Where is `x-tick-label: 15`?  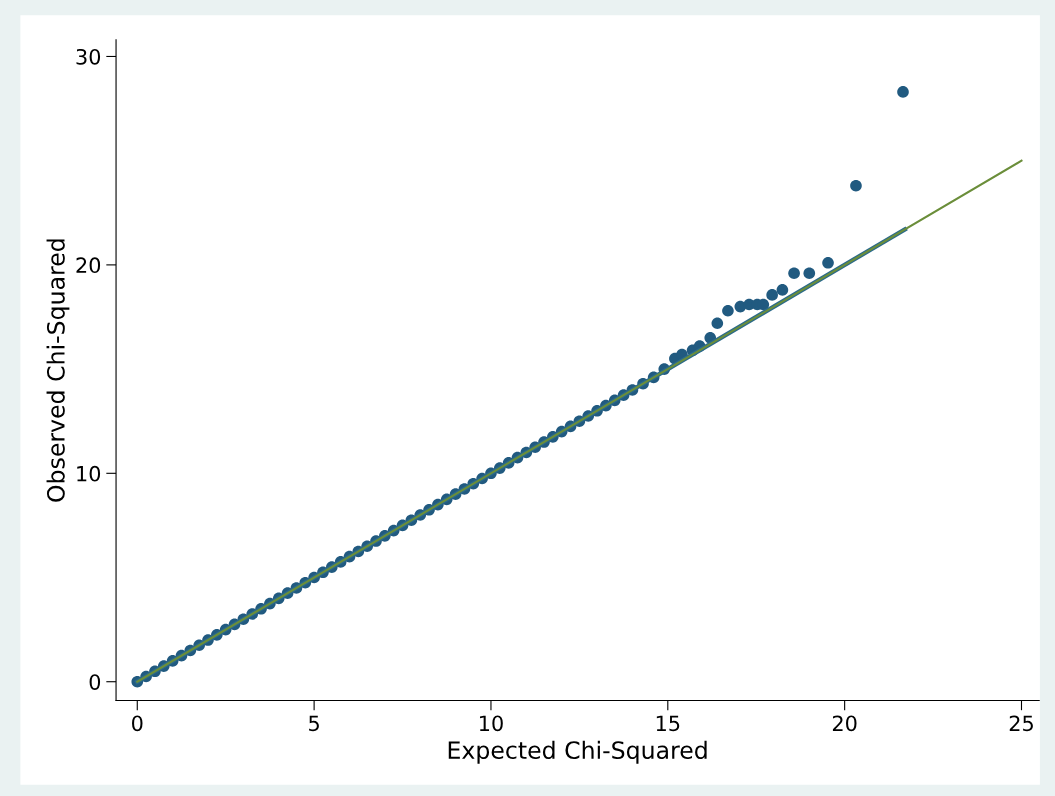 x-tick-label: 15 is located at coordinates (668, 723).